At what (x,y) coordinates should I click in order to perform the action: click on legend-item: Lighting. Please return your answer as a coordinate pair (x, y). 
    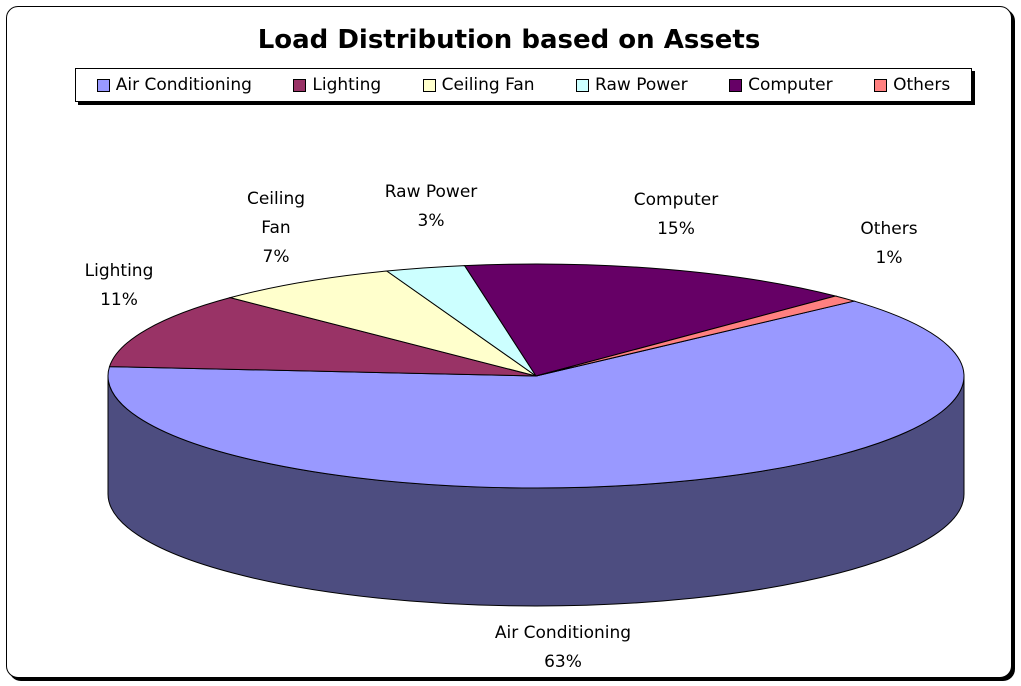
    Looking at the image, I should click on (337, 85).